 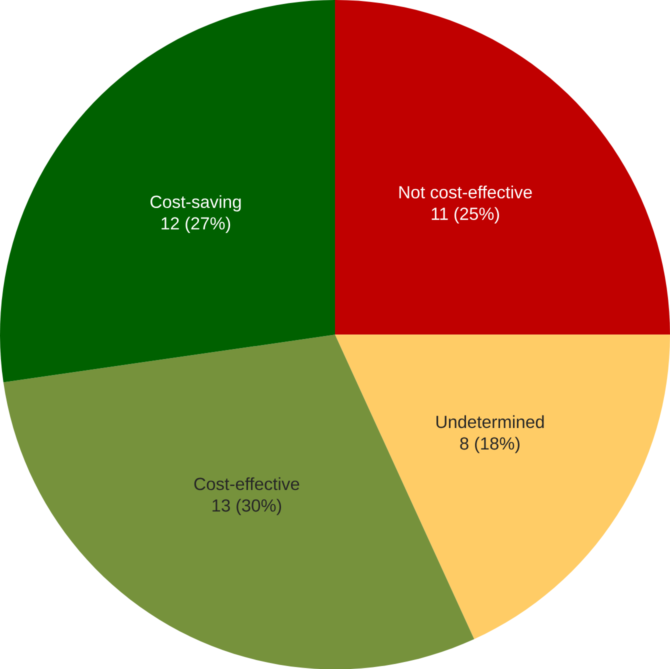 What do you see at coordinates (195, 203) in the screenshot?
I see `slice-label: Cost-saving` at bounding box center [195, 203].